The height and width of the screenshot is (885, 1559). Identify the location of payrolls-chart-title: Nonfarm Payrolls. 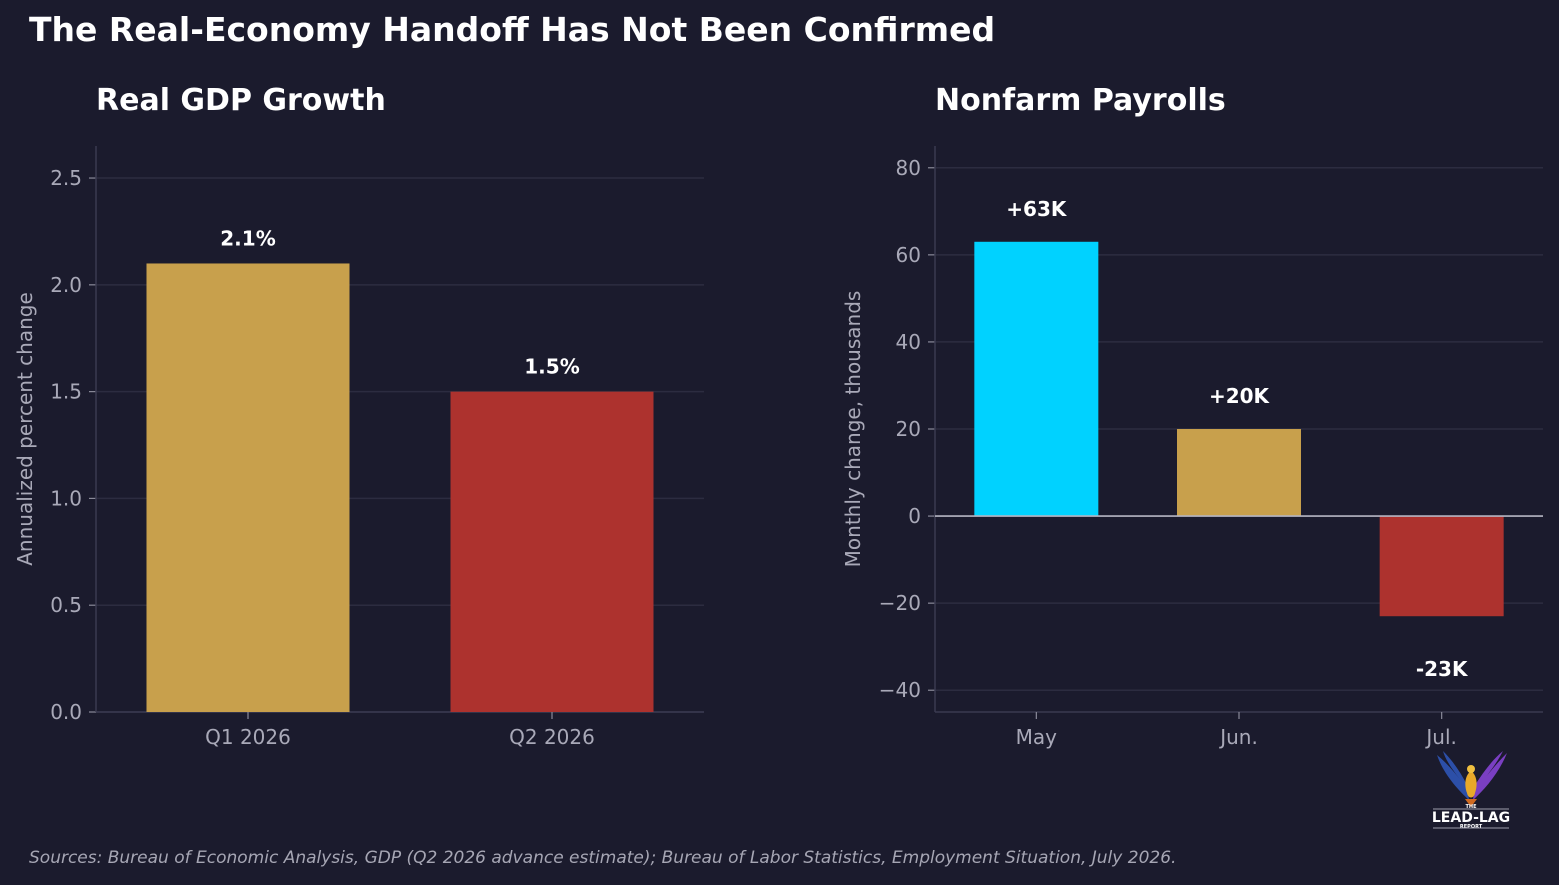
(1080, 100).